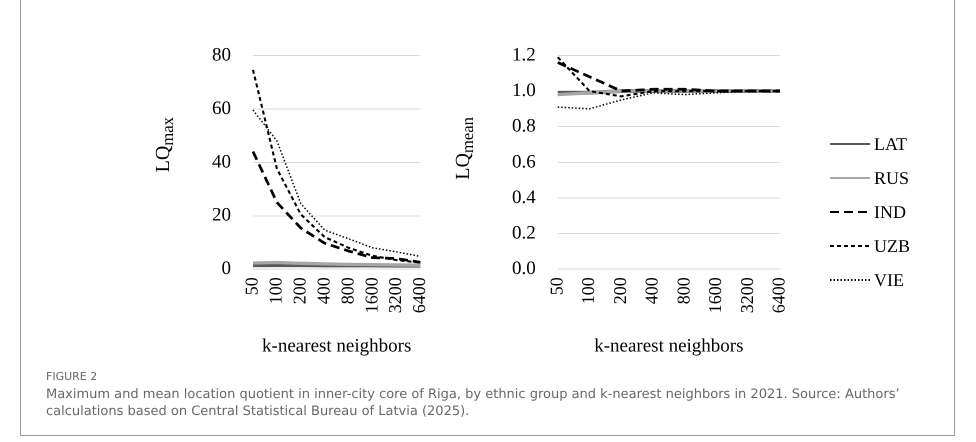  I want to click on y-tick-label: 60, so click(221, 108).